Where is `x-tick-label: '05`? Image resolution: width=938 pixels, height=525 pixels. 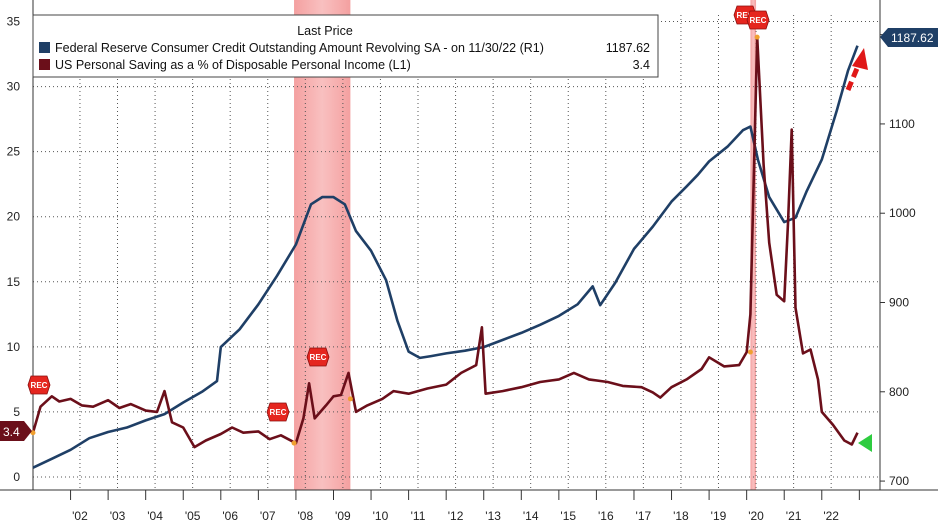
x-tick-label: '05 is located at coordinates (193, 516).